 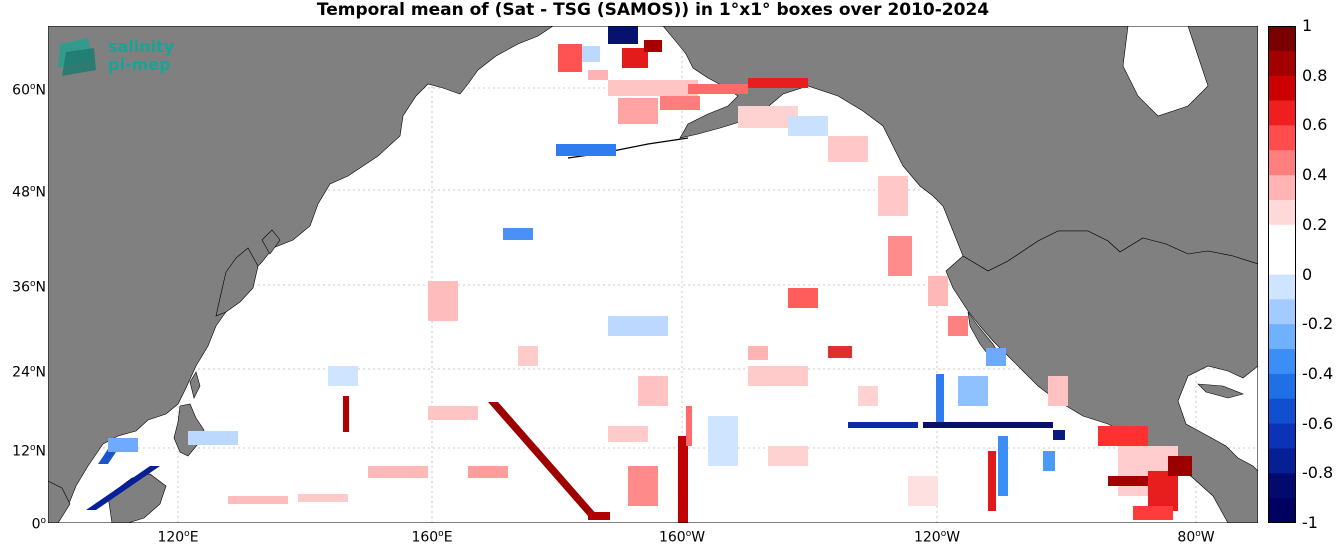 What do you see at coordinates (1307, 25) in the screenshot?
I see `colorbar-tick-label: 1` at bounding box center [1307, 25].